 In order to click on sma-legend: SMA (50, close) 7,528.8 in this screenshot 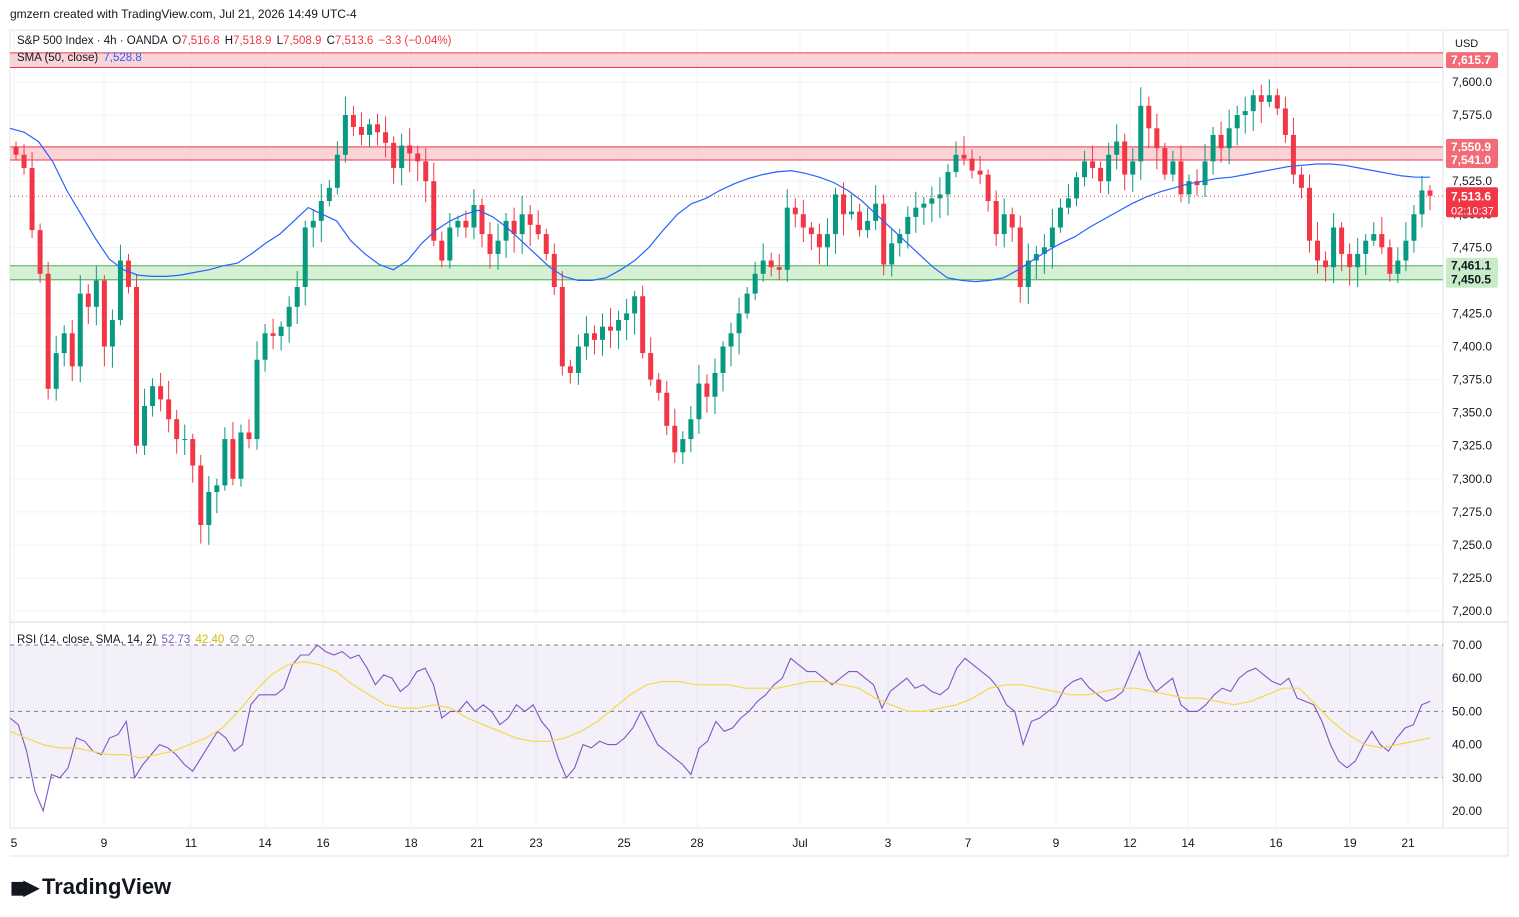, I will do `click(79, 58)`.